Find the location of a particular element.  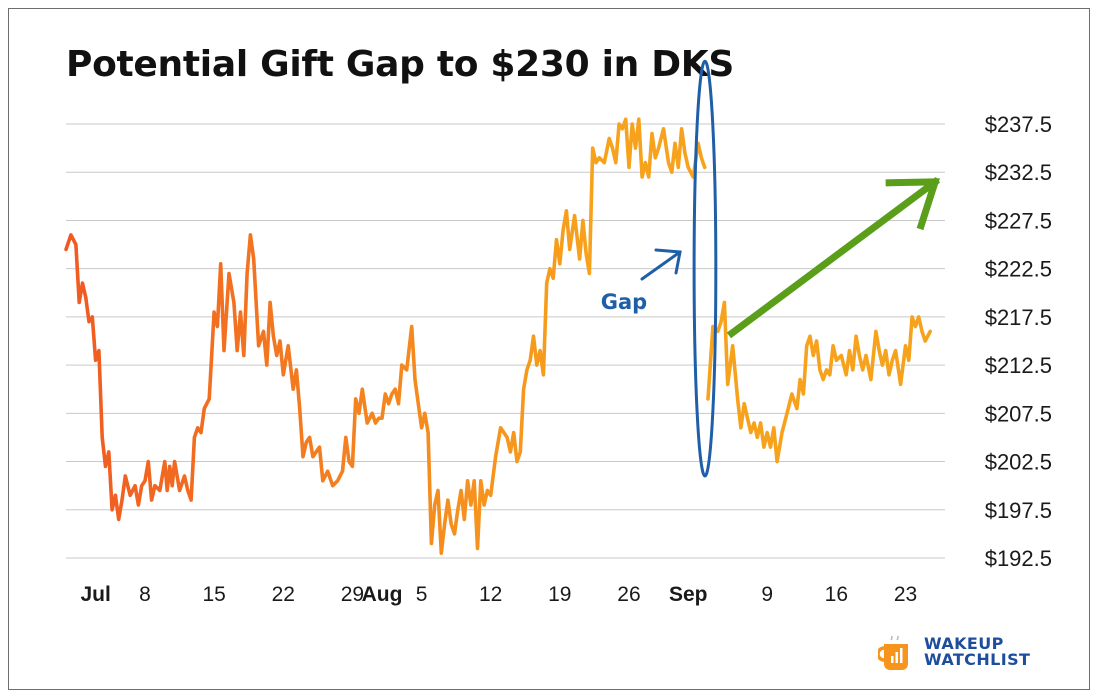

x-tick-label: Jul is located at coordinates (95, 594).